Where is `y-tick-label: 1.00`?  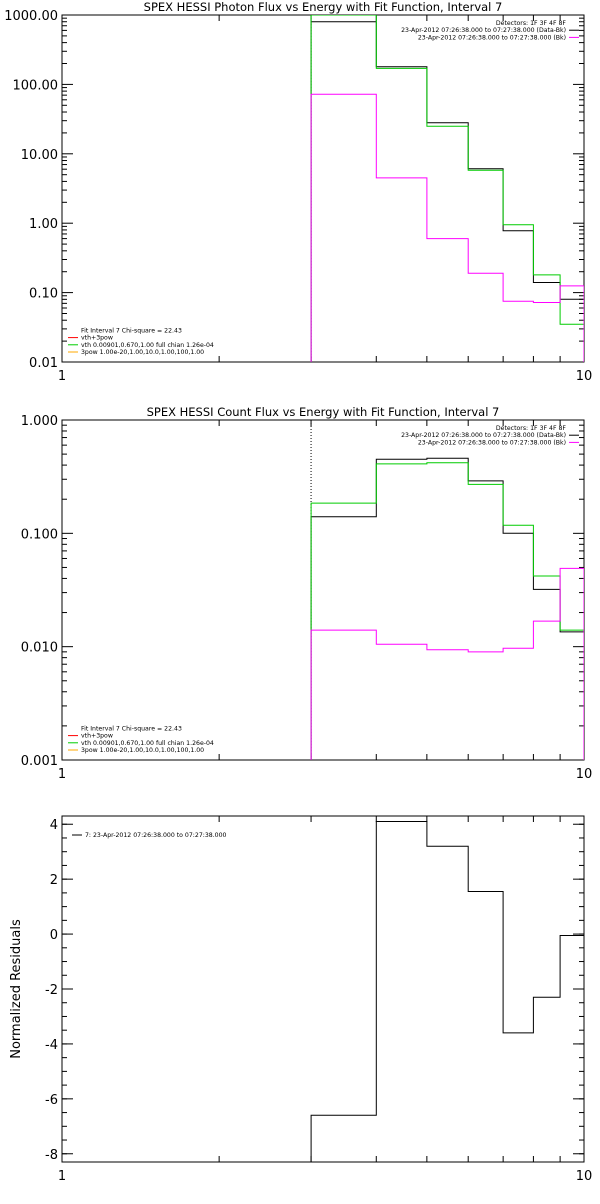 y-tick-label: 1.00 is located at coordinates (43, 224).